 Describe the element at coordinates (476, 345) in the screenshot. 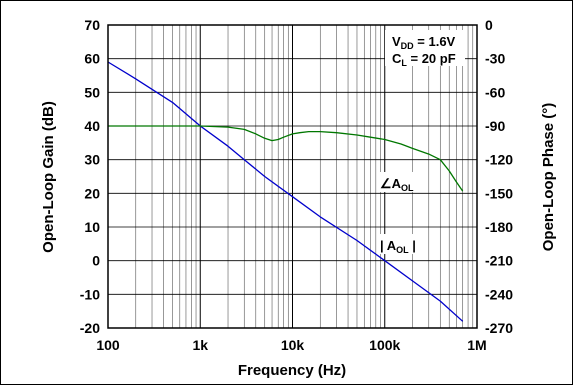

I see `x-tick-label: 1M` at that location.